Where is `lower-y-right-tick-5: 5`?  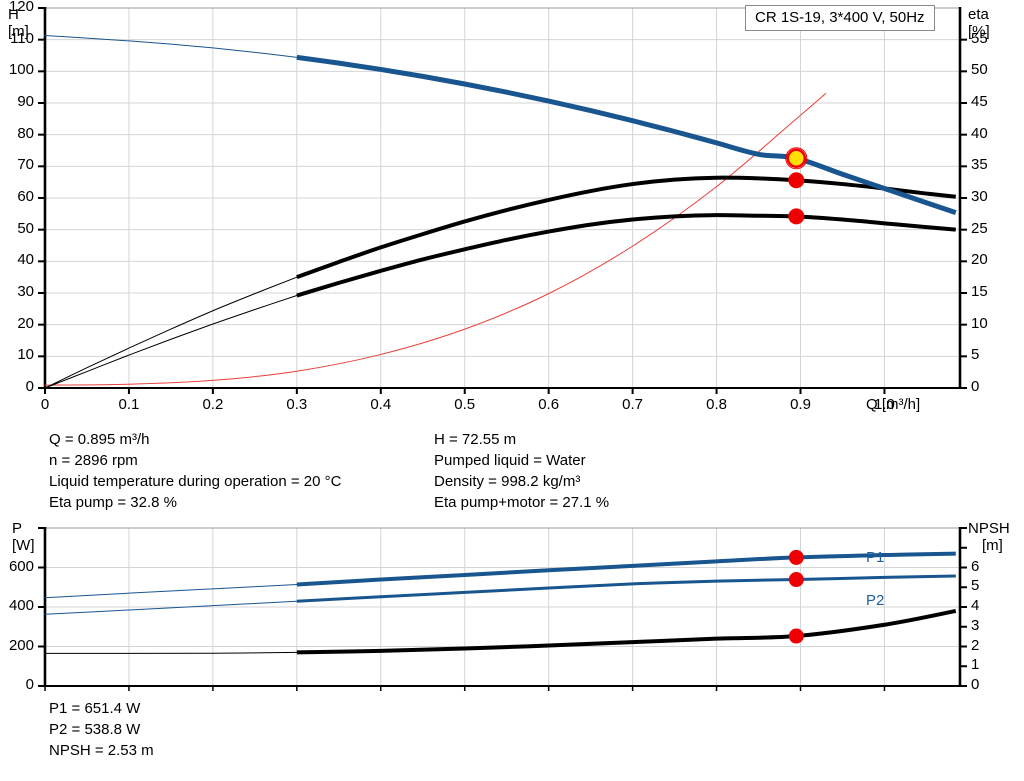
lower-y-right-tick-5: 5 is located at coordinates (975, 586).